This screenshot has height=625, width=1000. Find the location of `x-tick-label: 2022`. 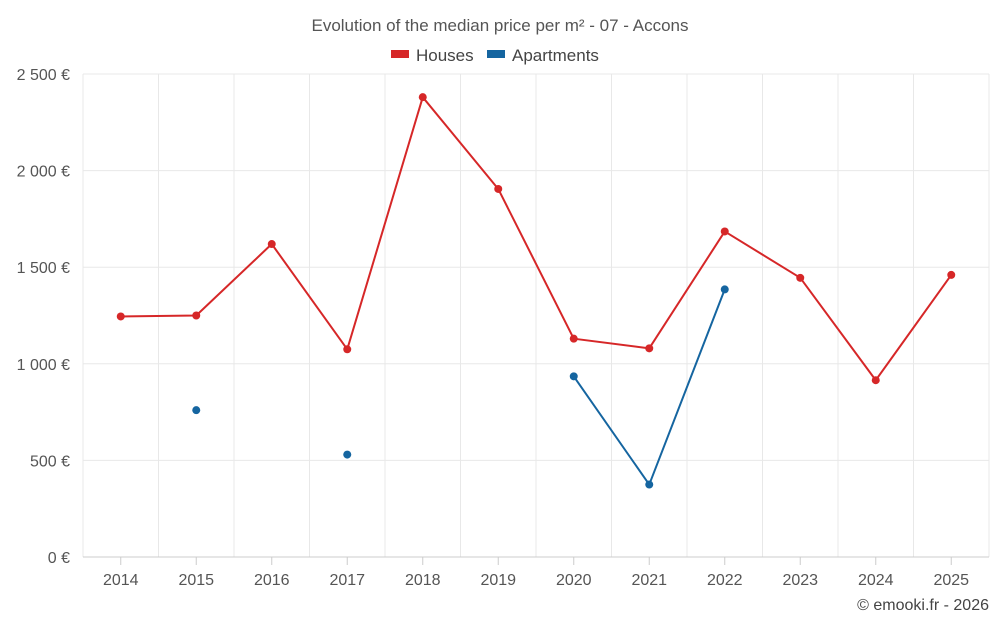

x-tick-label: 2022 is located at coordinates (725, 580).